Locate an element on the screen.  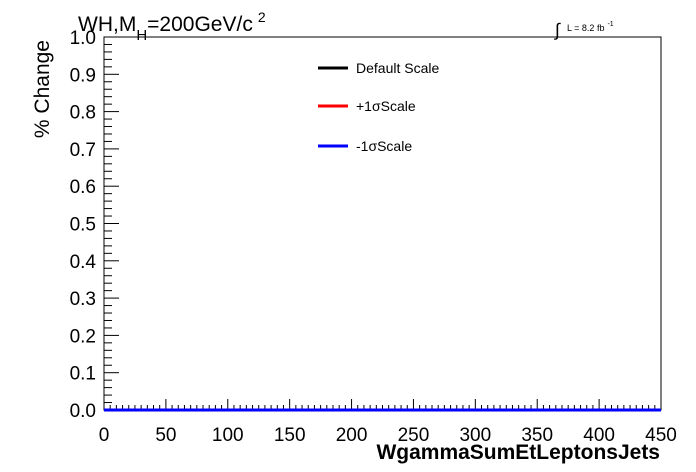
x-tick-label: 350 is located at coordinates (537, 435).